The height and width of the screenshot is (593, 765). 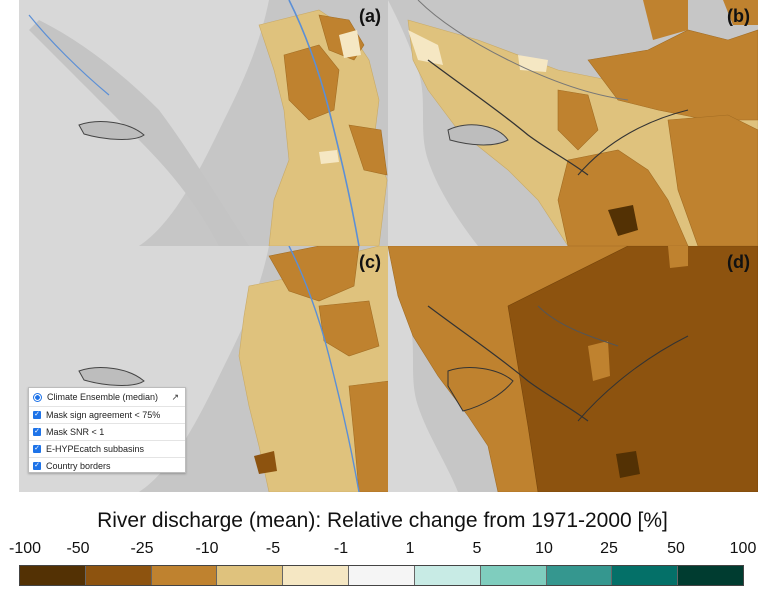 What do you see at coordinates (738, 262) in the screenshot?
I see `panel-label-d: (d)` at bounding box center [738, 262].